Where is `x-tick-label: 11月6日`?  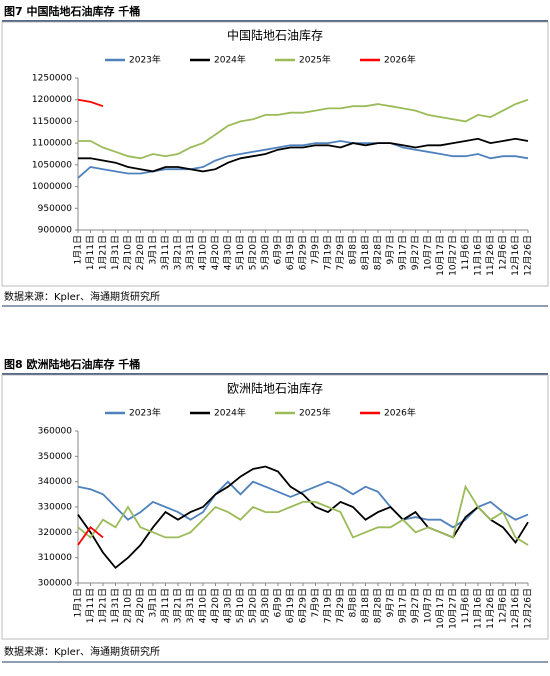
x-tick-label: 11月6日 is located at coordinates (465, 252).